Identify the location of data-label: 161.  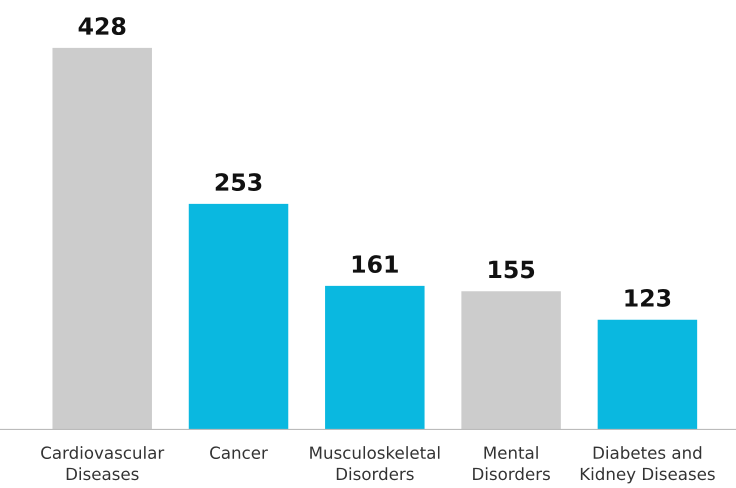
(375, 264).